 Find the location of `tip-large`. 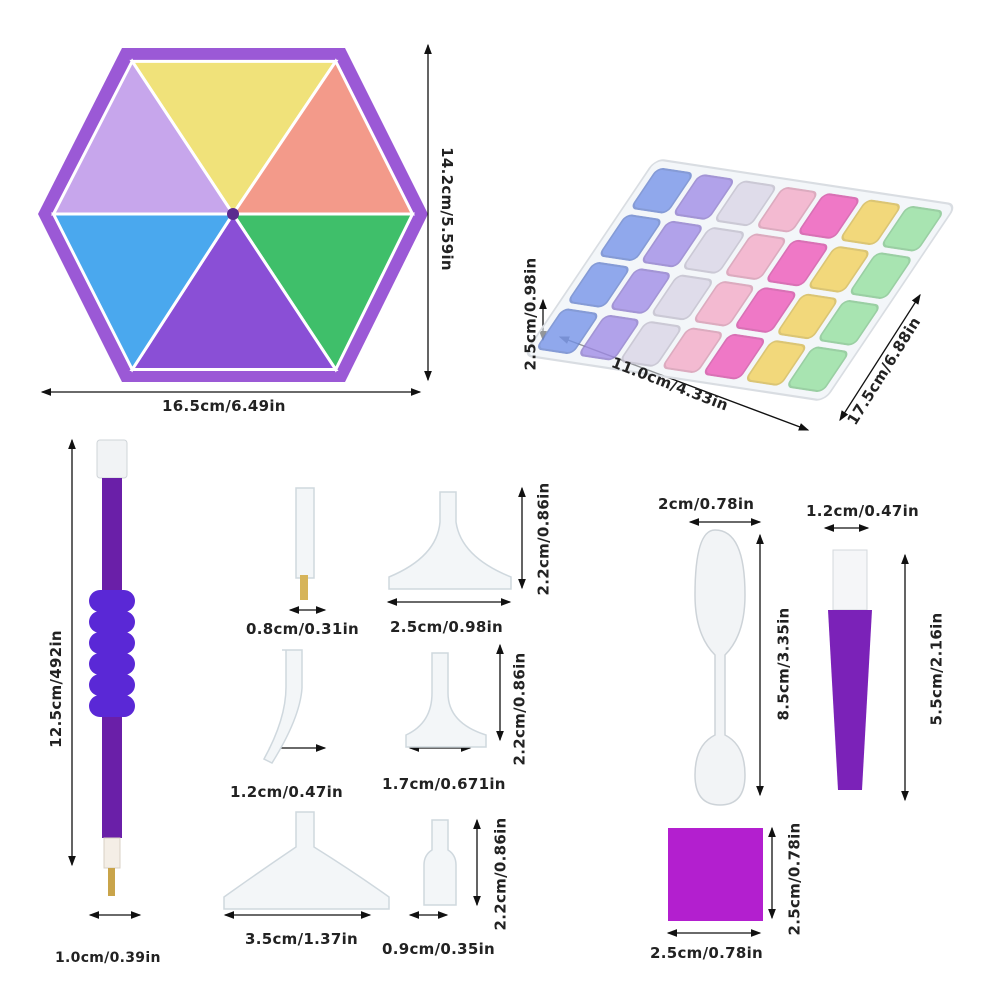

tip-large is located at coordinates (306, 860).